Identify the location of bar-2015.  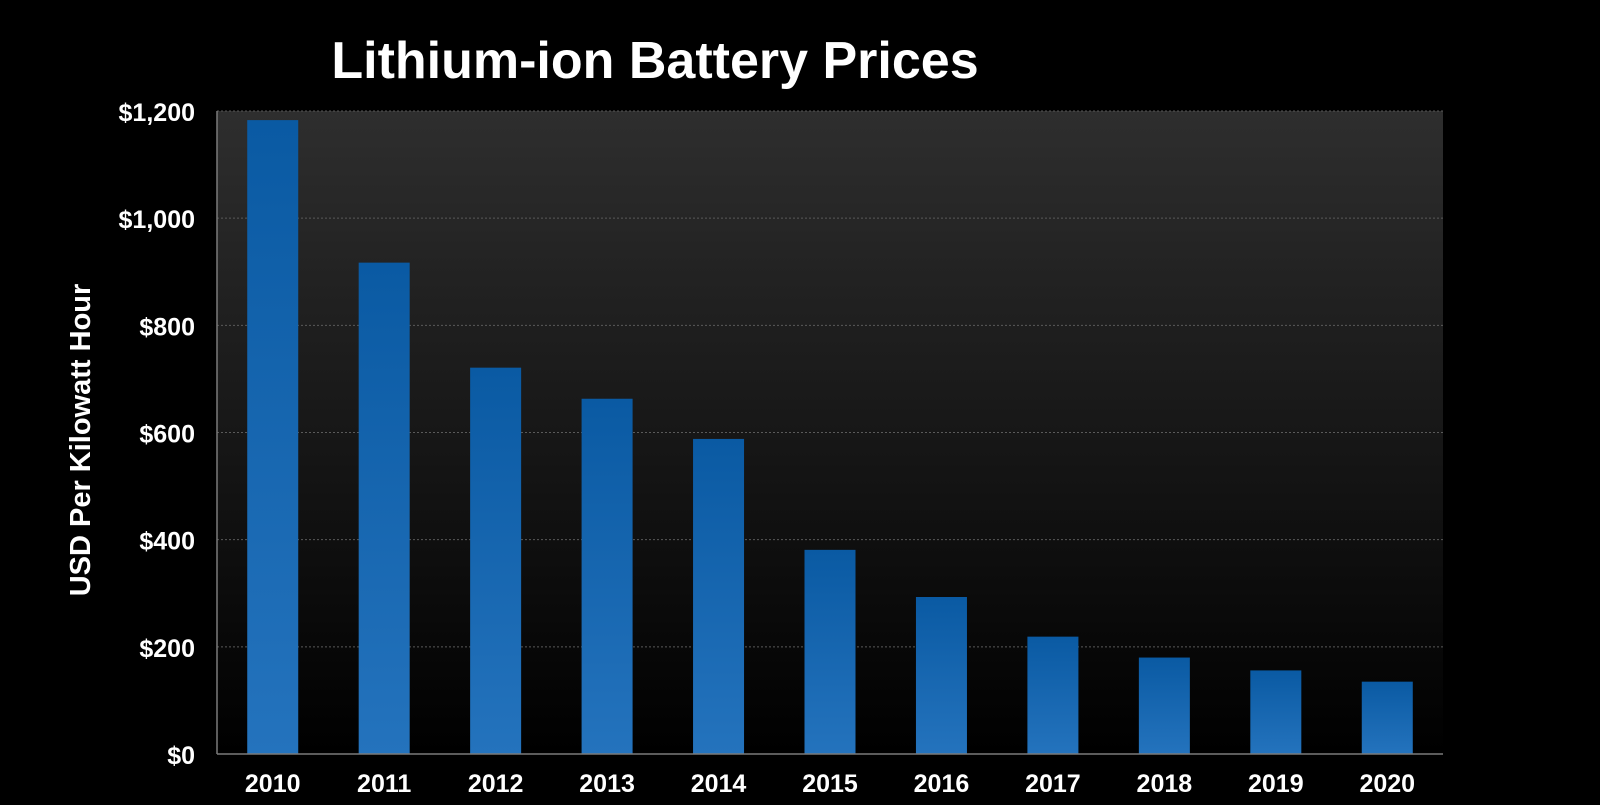
(830, 651).